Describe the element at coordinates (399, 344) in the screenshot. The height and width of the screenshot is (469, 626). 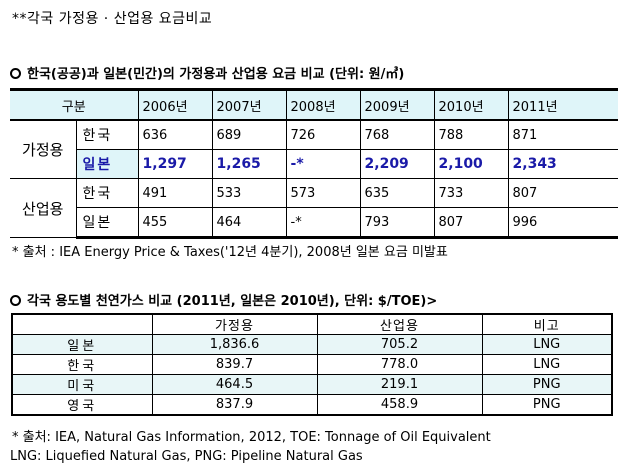
I see `value-cell: 705.2` at that location.